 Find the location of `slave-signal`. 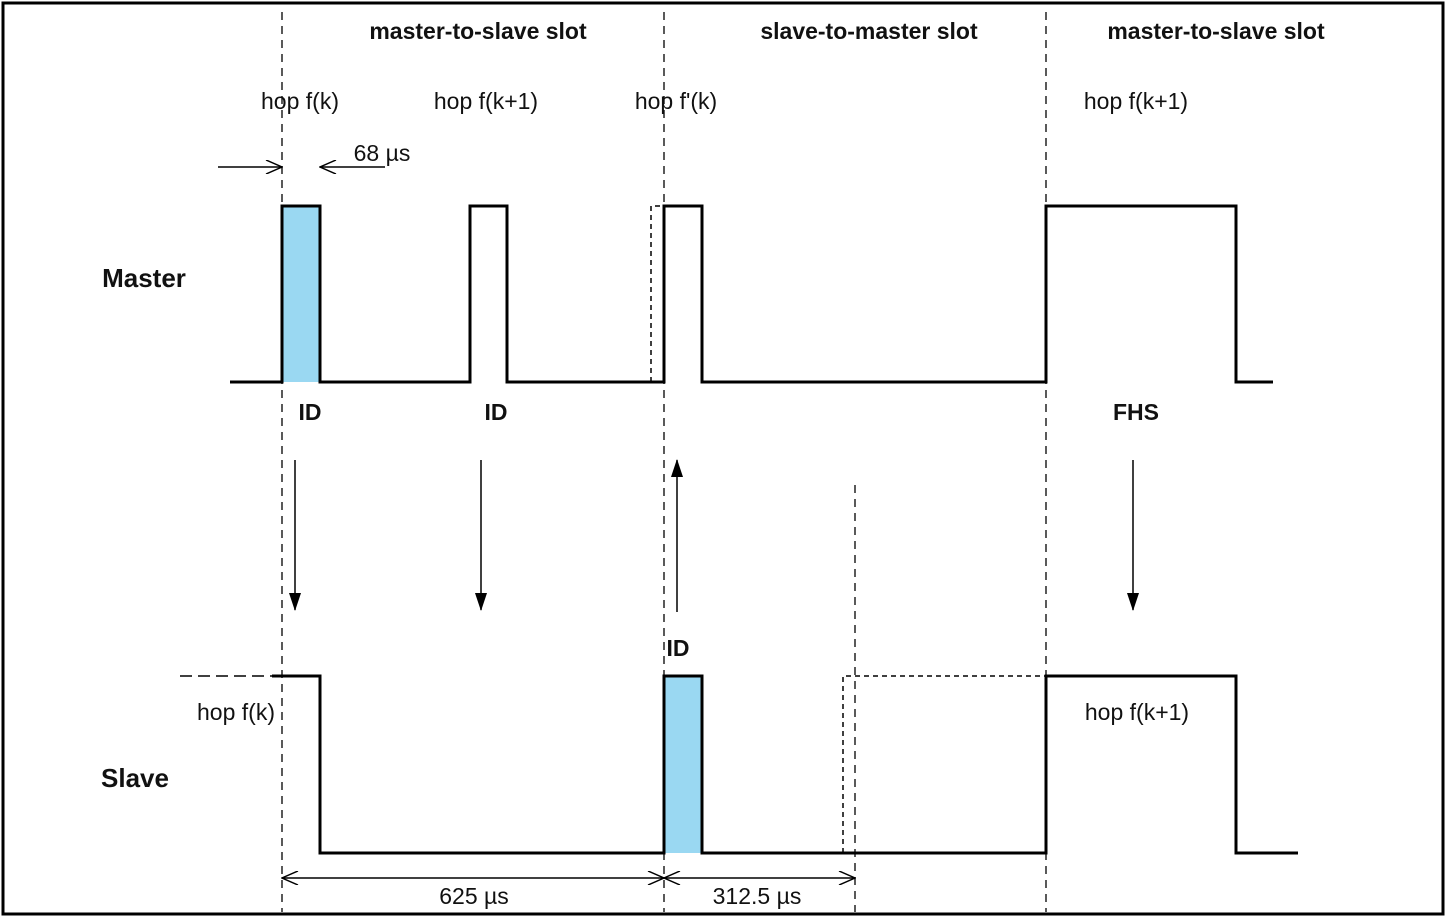

slave-signal is located at coordinates (785, 764).